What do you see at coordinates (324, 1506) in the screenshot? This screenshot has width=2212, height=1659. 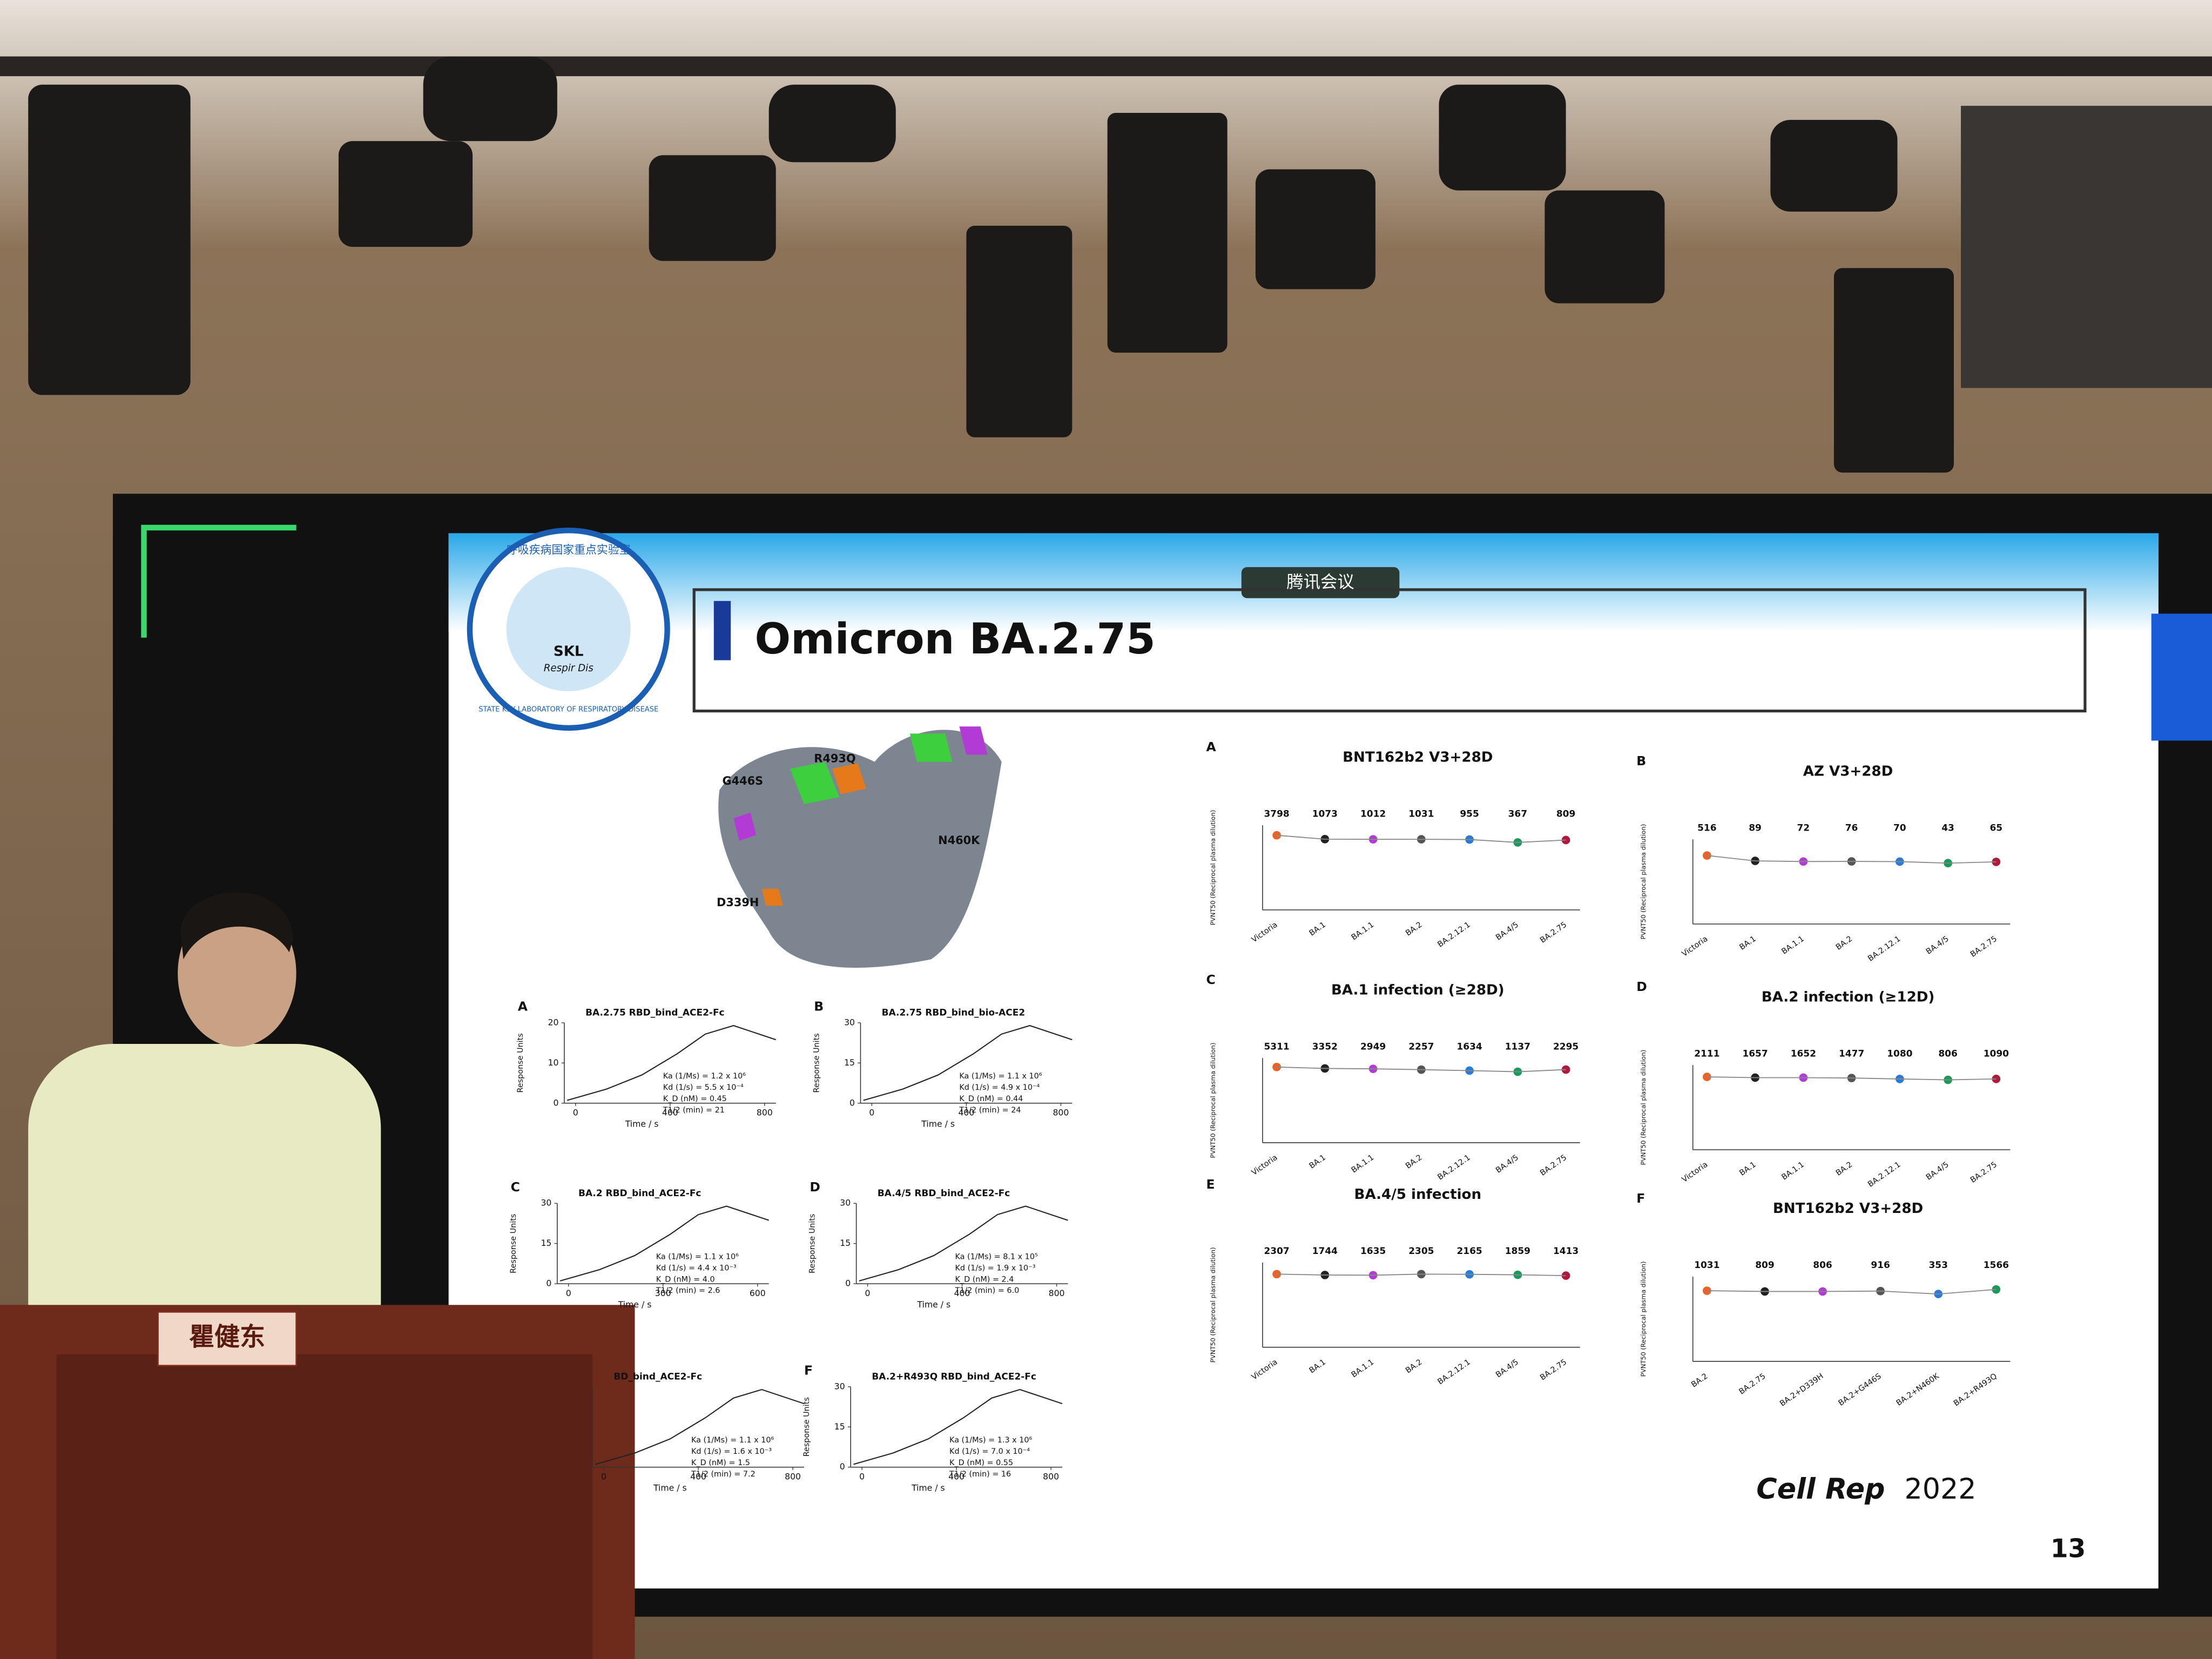 I see `podium-front` at bounding box center [324, 1506].